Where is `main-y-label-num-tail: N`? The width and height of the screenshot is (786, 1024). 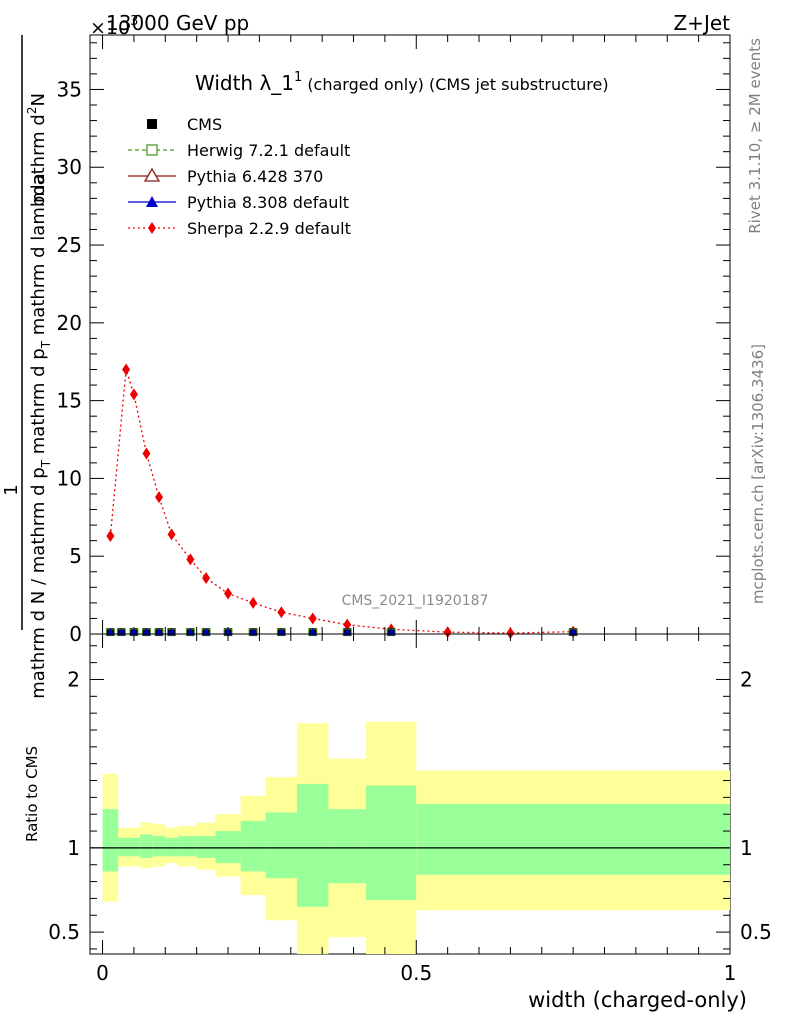 main-y-label-num-tail: N is located at coordinates (38, 99).